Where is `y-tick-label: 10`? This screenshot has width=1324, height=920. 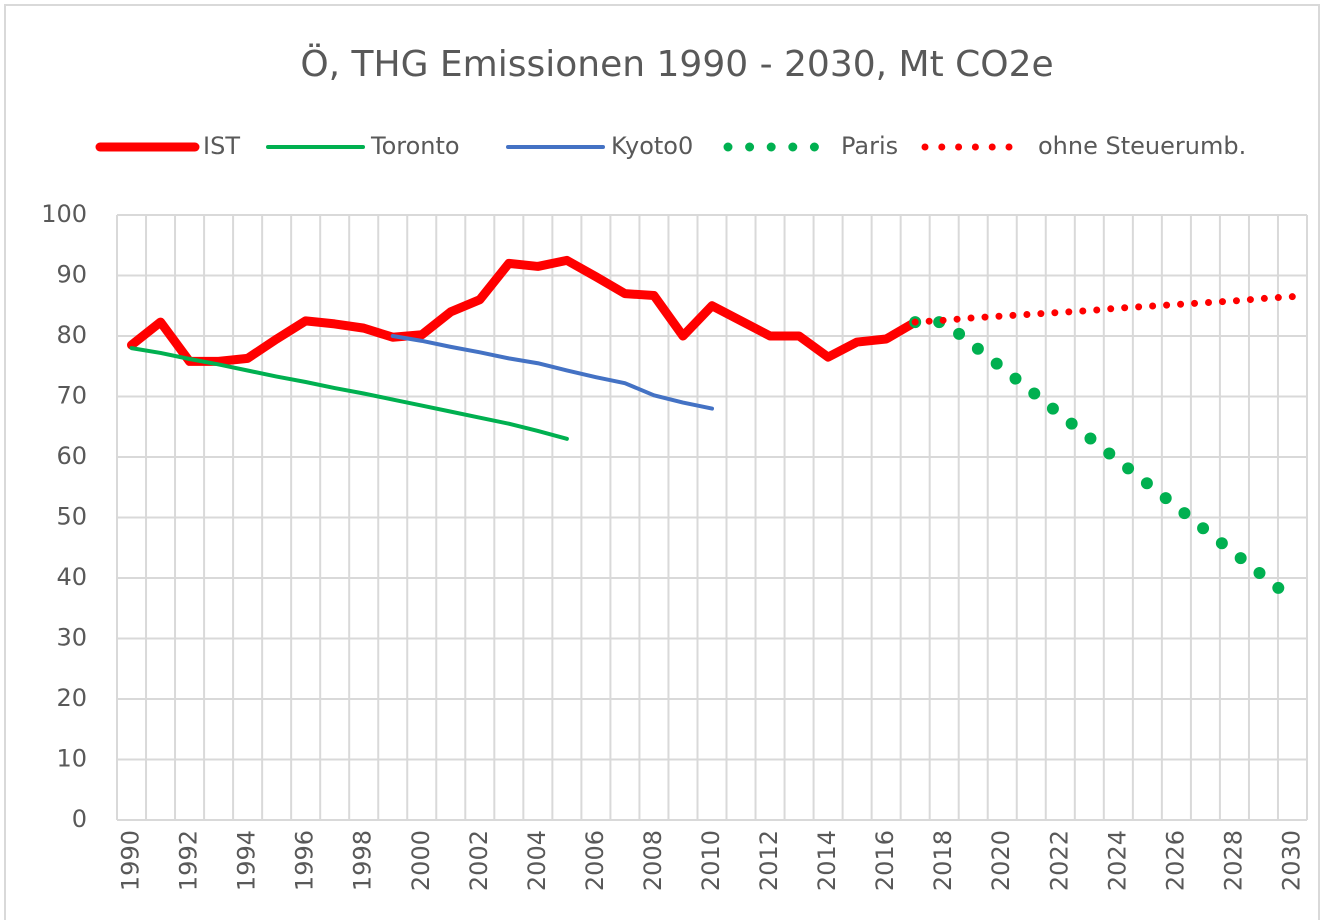 y-tick-label: 10 is located at coordinates (71, 759).